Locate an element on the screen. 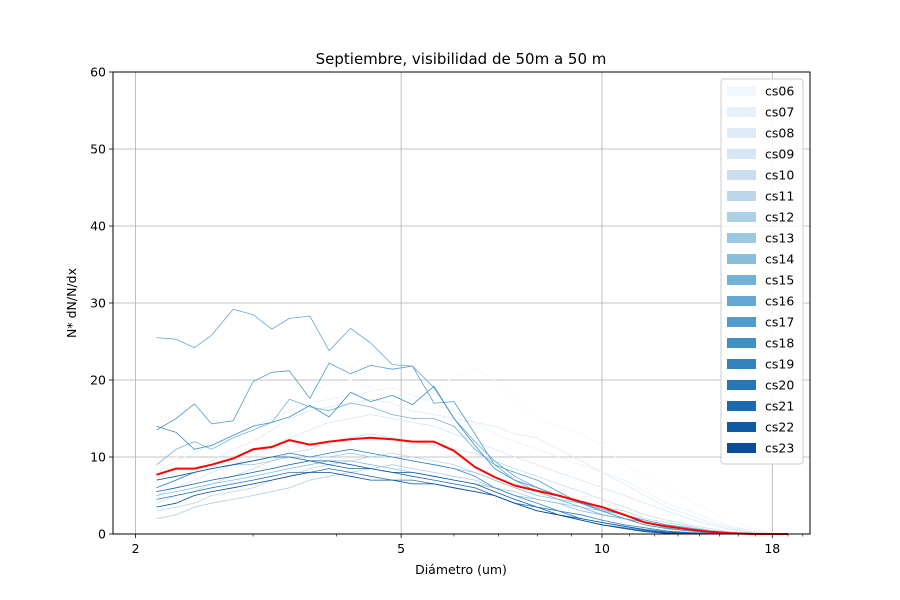 The height and width of the screenshot is (600, 900). series-line-cs10 is located at coordinates (472, 484).